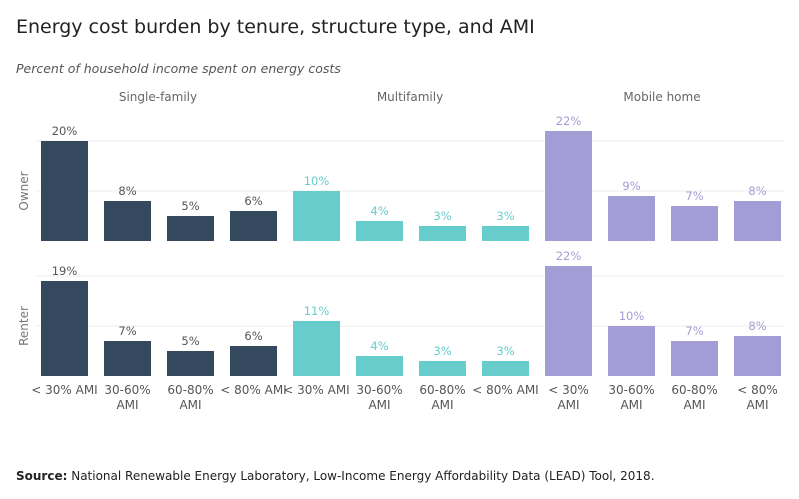  What do you see at coordinates (65, 131) in the screenshot?
I see `bar-value-label: 20%` at bounding box center [65, 131].